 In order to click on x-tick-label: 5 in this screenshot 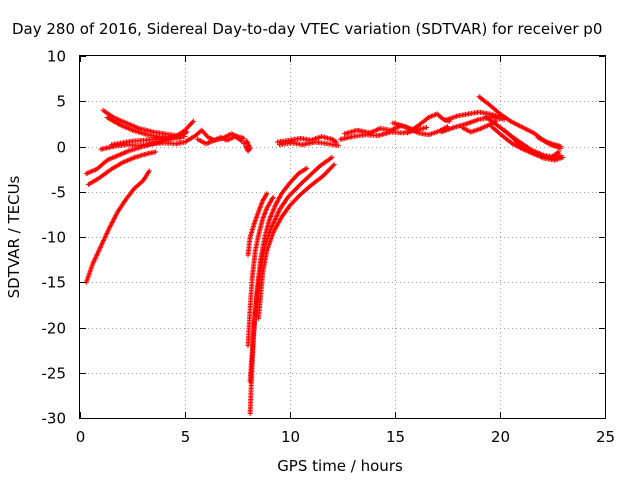, I will do `click(186, 437)`.